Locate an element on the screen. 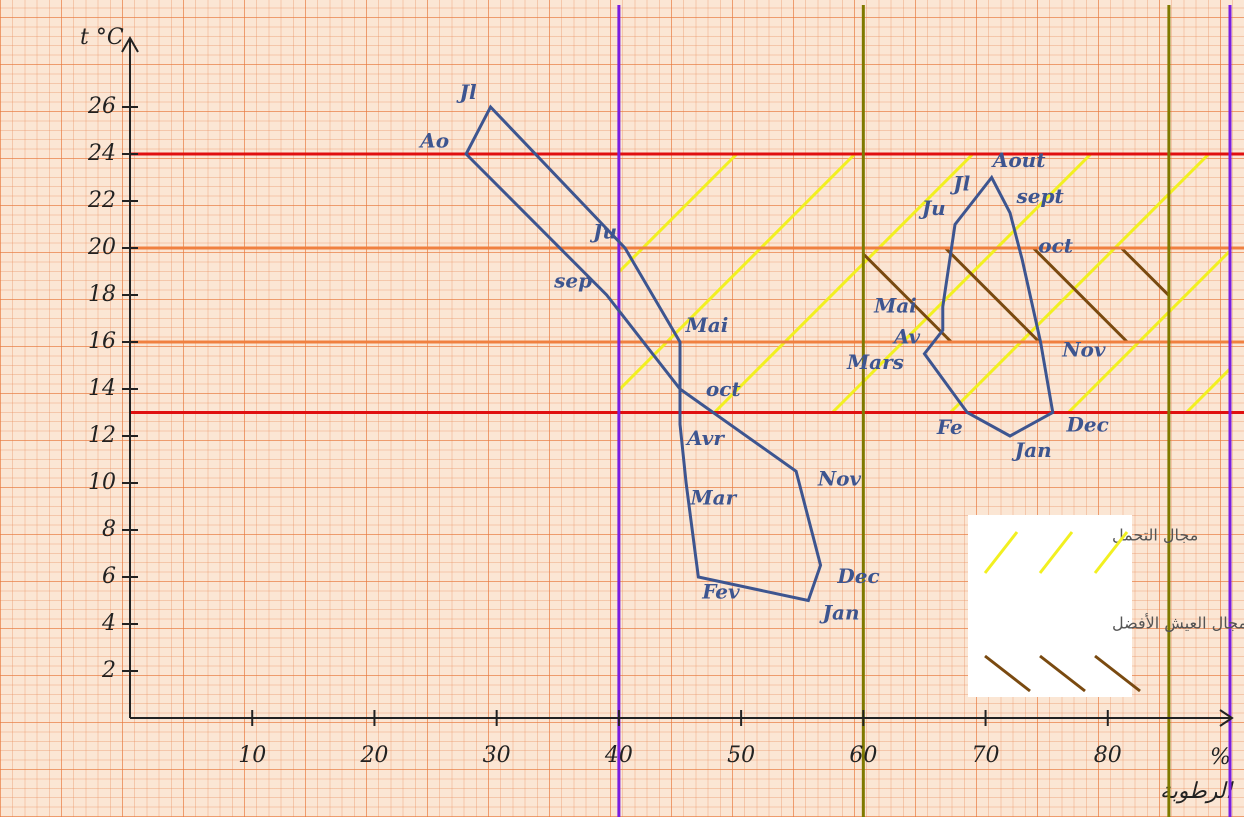 This screenshot has width=1244, height=817. x-tick-label: 60 is located at coordinates (863, 755).